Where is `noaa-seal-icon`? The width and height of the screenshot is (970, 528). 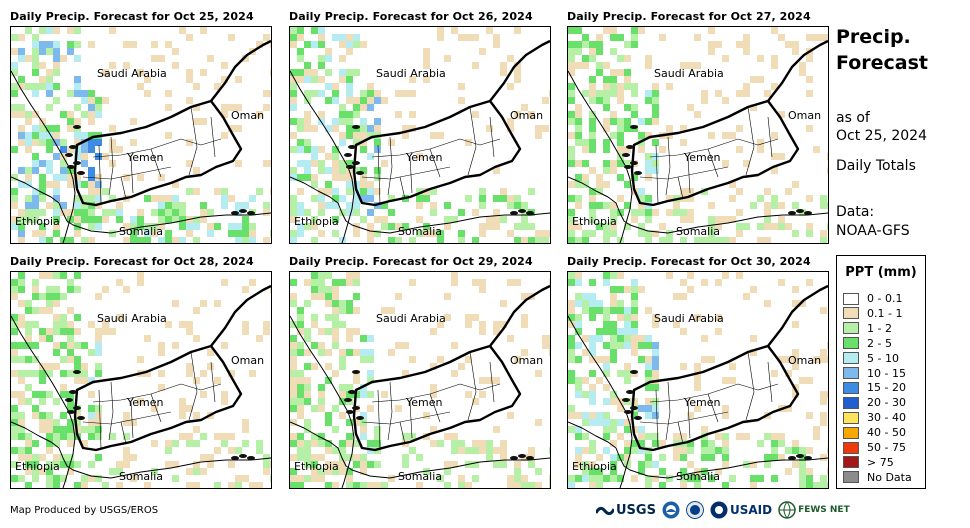 noaa-seal-icon is located at coordinates (671, 510).